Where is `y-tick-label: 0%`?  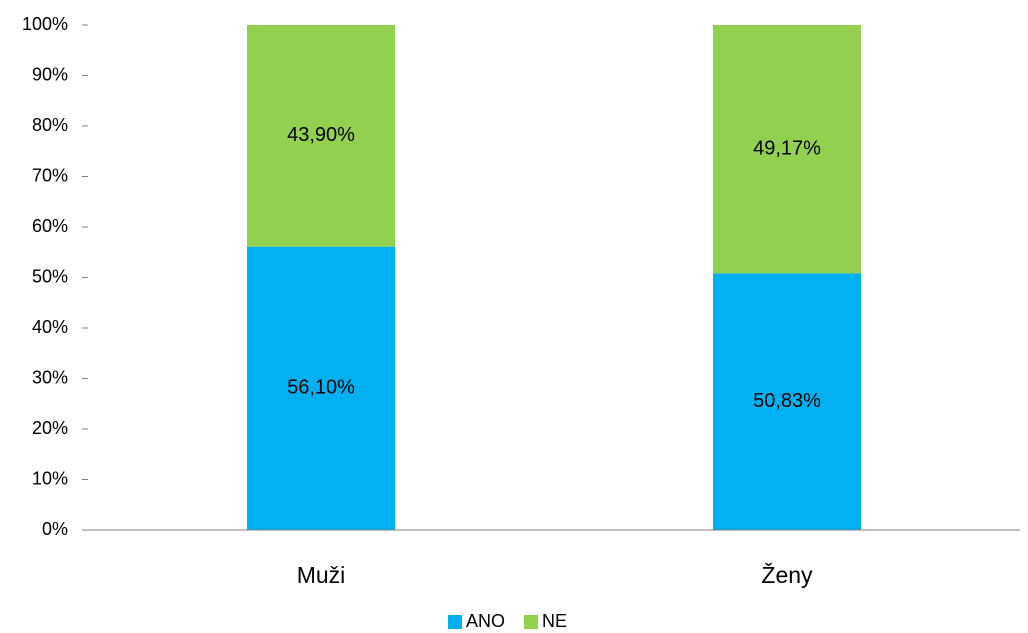 y-tick-label: 0% is located at coordinates (55, 529).